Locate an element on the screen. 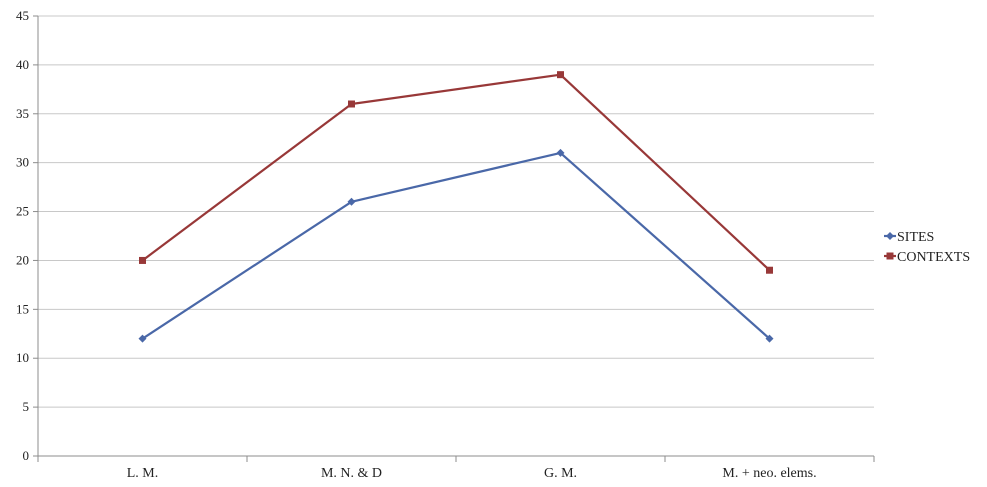 The height and width of the screenshot is (487, 987). y-tick-label: 30 is located at coordinates (22, 162).